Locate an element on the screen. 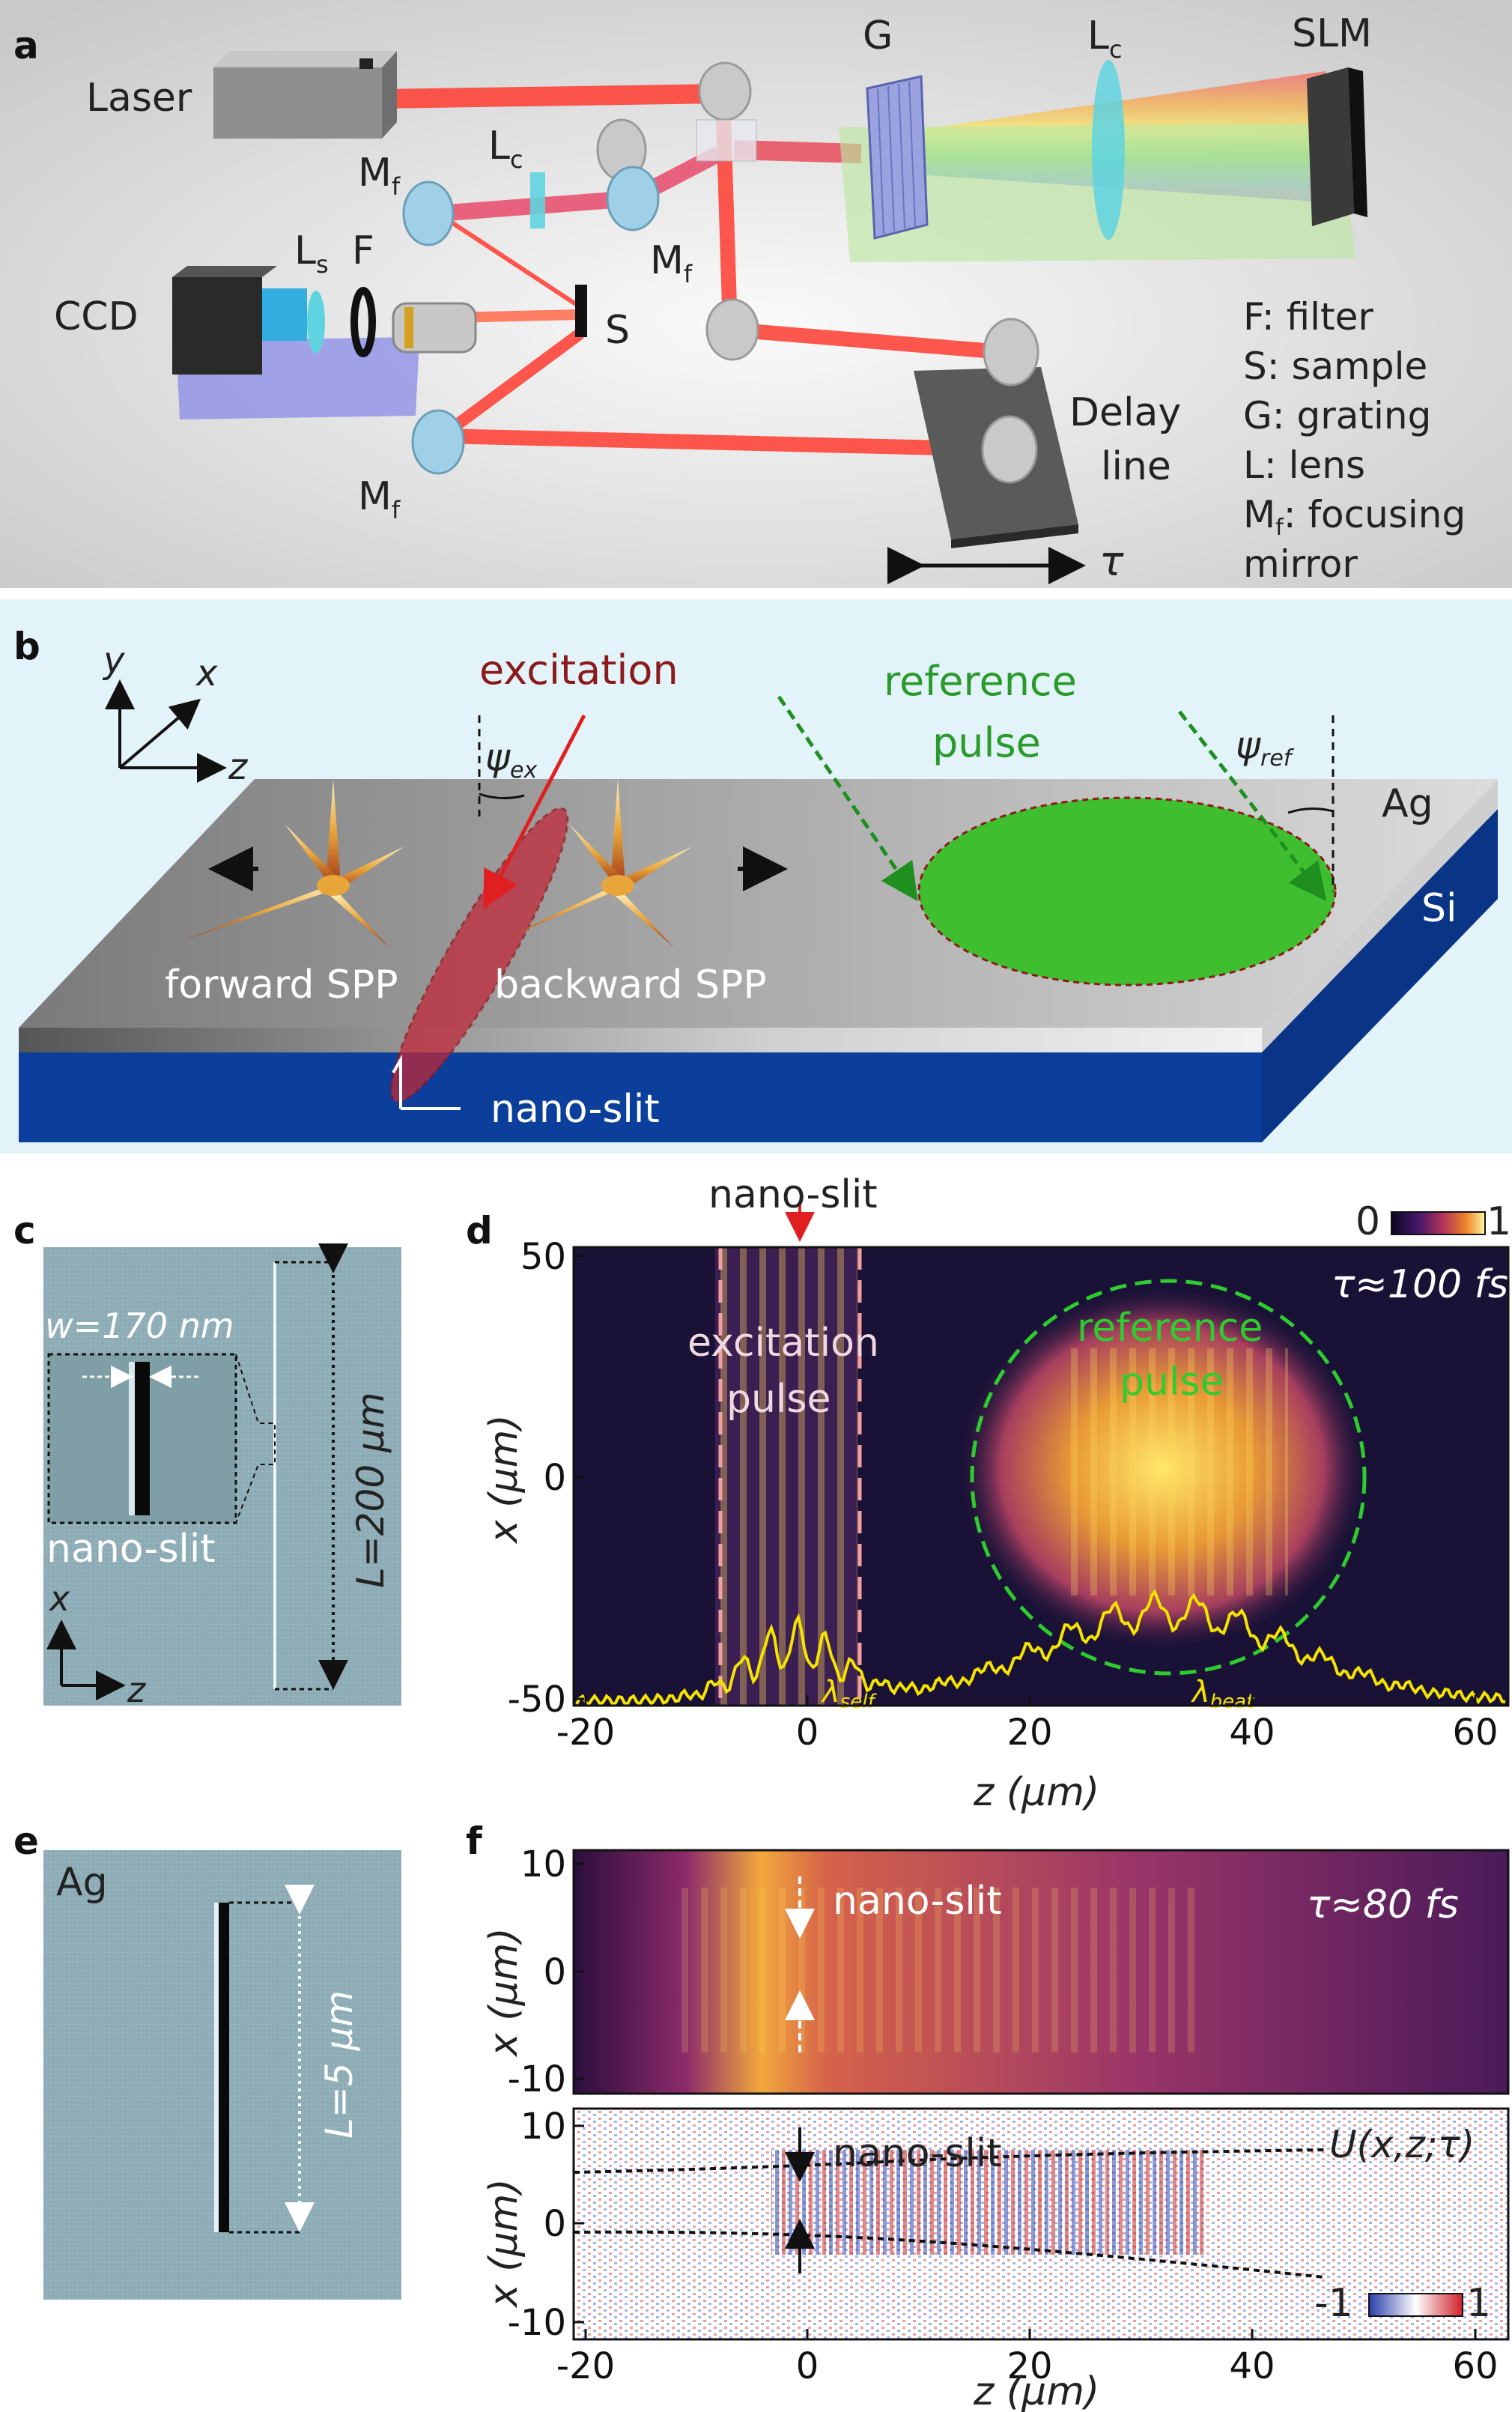 The height and width of the screenshot is (2412, 1512). legend-mirror: mirror is located at coordinates (1300, 564).